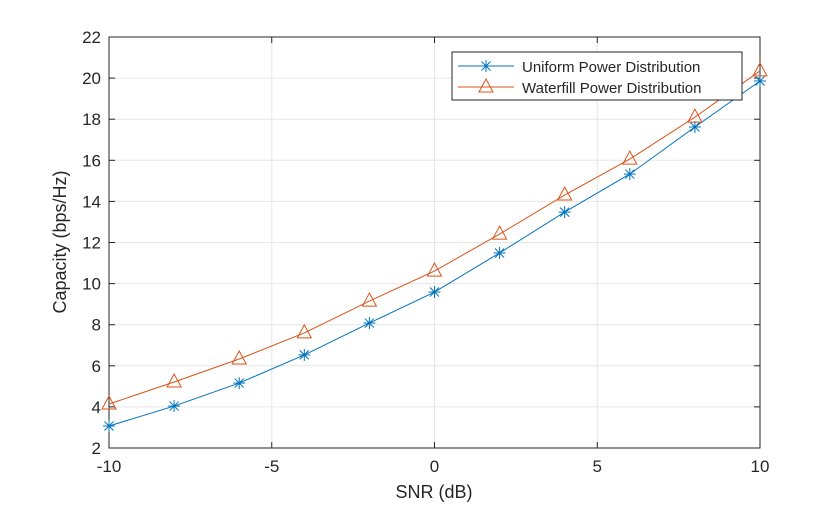 This screenshot has height=511, width=840. What do you see at coordinates (612, 88) in the screenshot?
I see `legend-label: Waterfill Power Distribution` at bounding box center [612, 88].